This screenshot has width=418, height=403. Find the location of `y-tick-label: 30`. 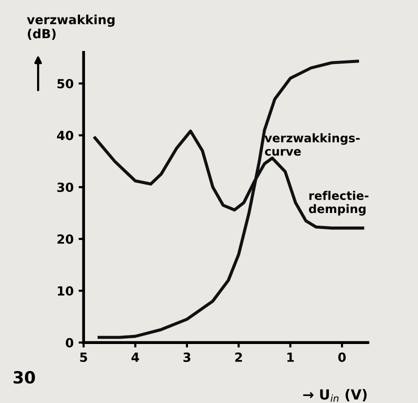

y-tick-label: 30 is located at coordinates (65, 187).